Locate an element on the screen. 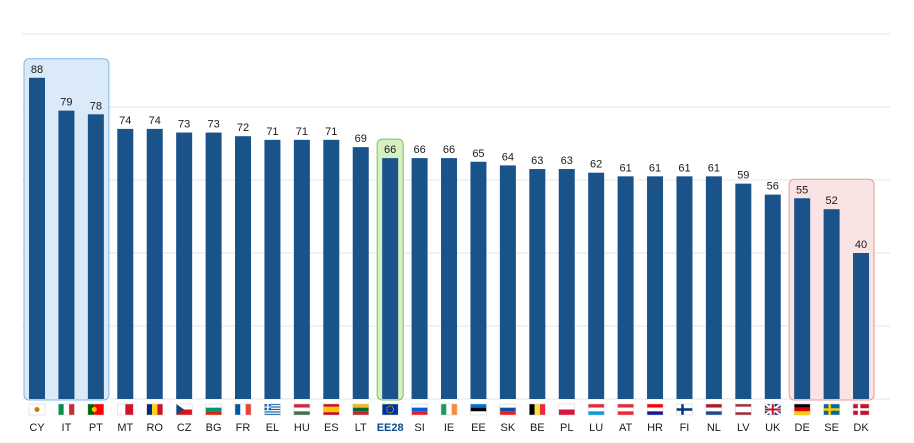 The image size is (914, 443). value-label: 56 is located at coordinates (773, 187).